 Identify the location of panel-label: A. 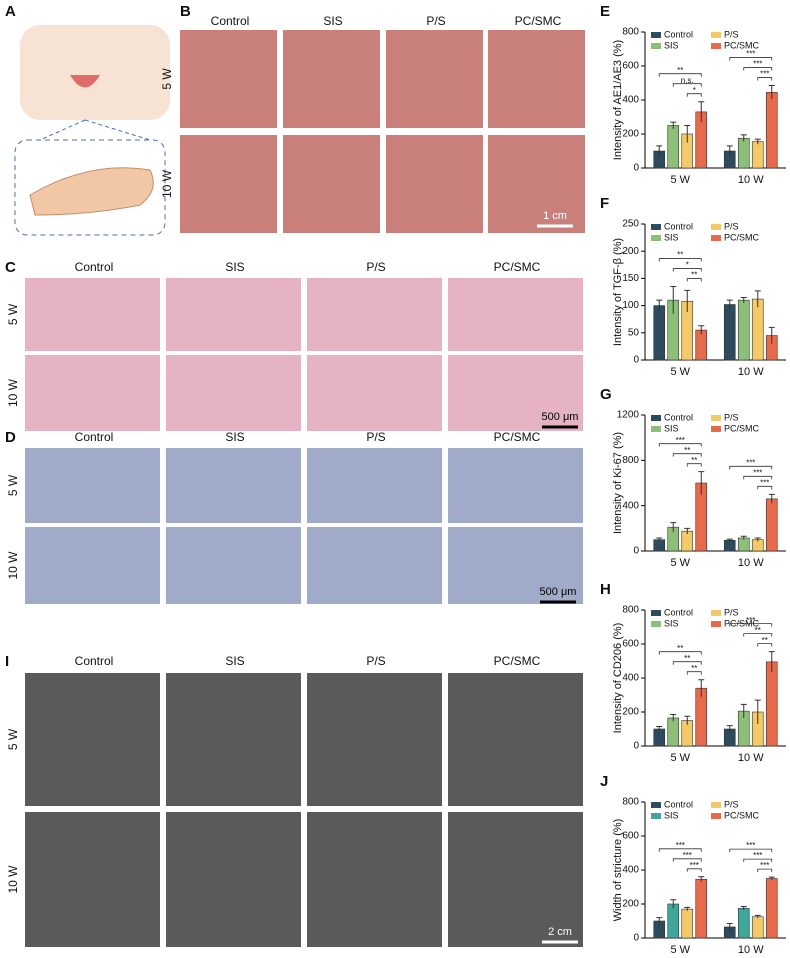
(10, 11).